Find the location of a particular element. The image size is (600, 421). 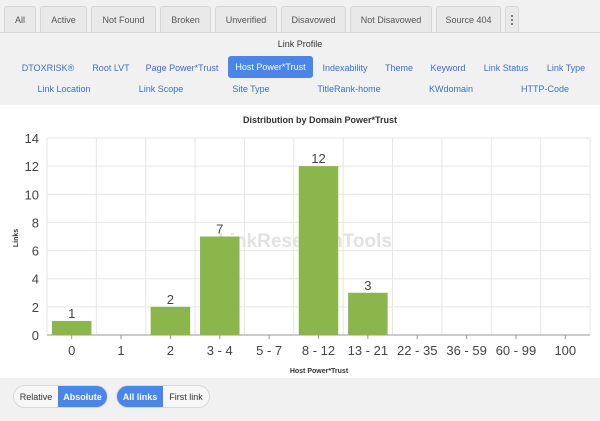

y-tick-label: 6 is located at coordinates (35, 251).